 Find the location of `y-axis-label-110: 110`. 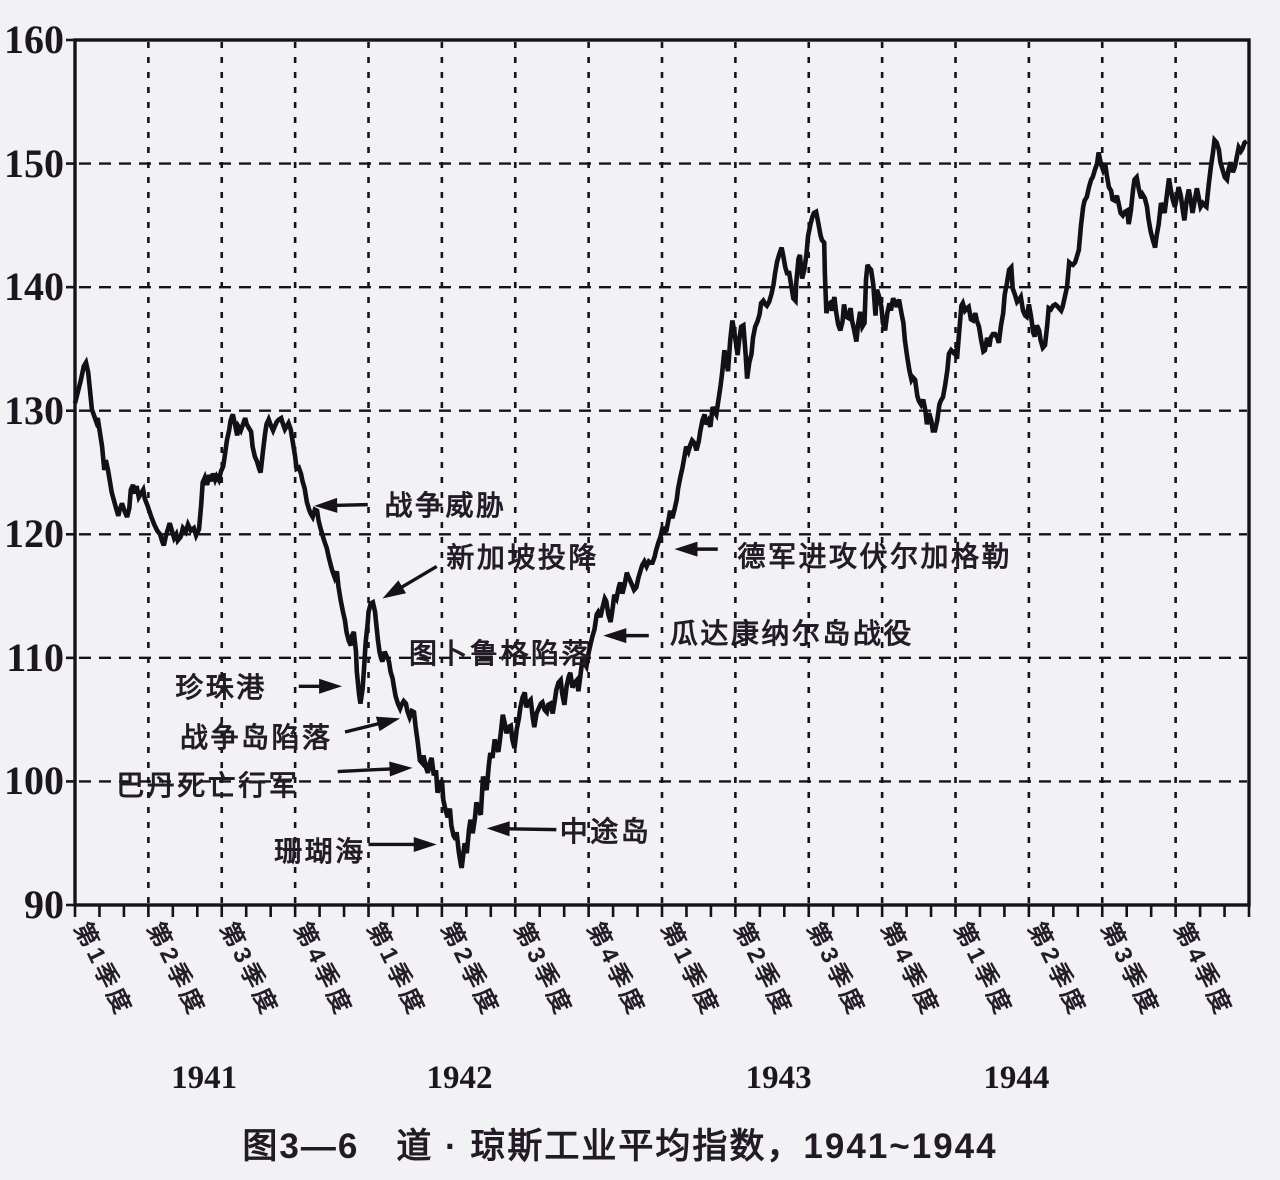

y-axis-label-110: 110 is located at coordinates (35, 657).